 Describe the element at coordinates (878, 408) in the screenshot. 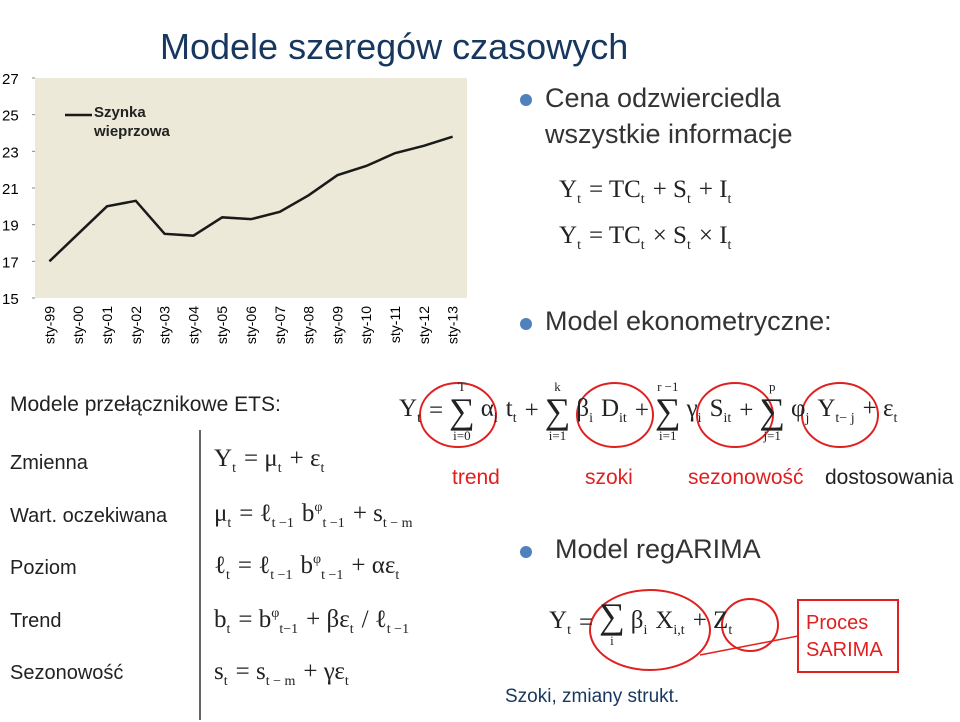

I see `symbol: + ε` at that location.